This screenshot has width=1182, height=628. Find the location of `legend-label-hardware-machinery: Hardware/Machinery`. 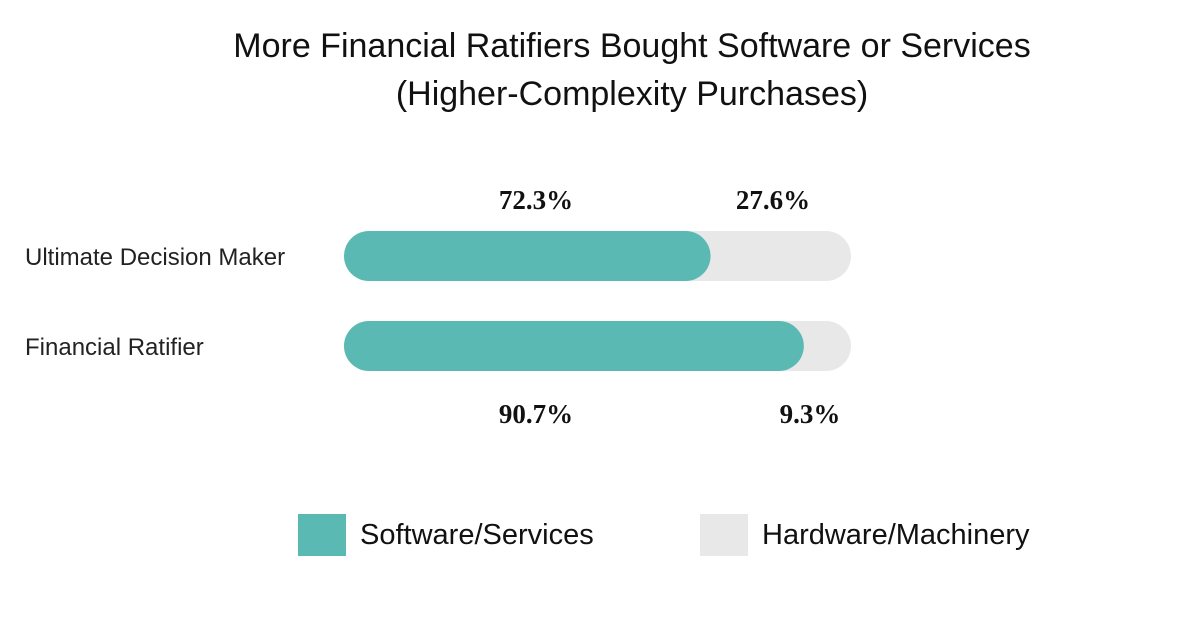

legend-label-hardware-machinery: Hardware/Machinery is located at coordinates (896, 534).